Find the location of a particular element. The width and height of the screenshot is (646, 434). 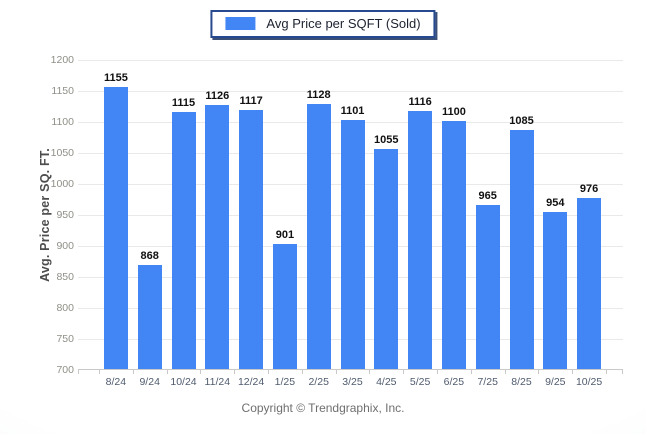

x-tick-label: 8/25 is located at coordinates (521, 382).